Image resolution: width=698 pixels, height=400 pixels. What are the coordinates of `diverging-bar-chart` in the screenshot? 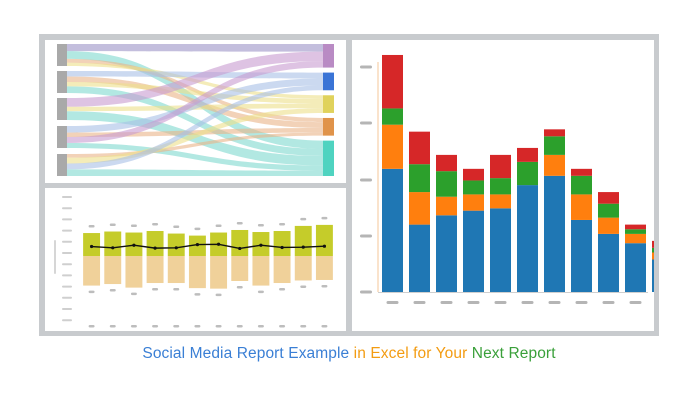 It's located at (193, 262).